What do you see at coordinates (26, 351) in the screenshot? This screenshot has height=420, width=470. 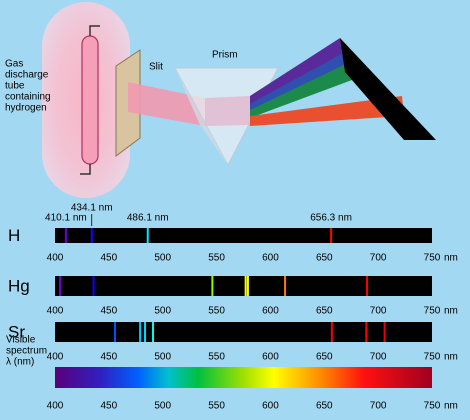 I see `visible-label: spectrum` at bounding box center [26, 351].